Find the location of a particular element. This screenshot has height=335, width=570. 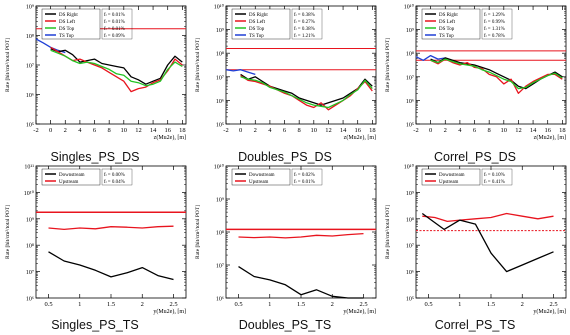

legend-fraction-box is located at coordinates (117, 24).